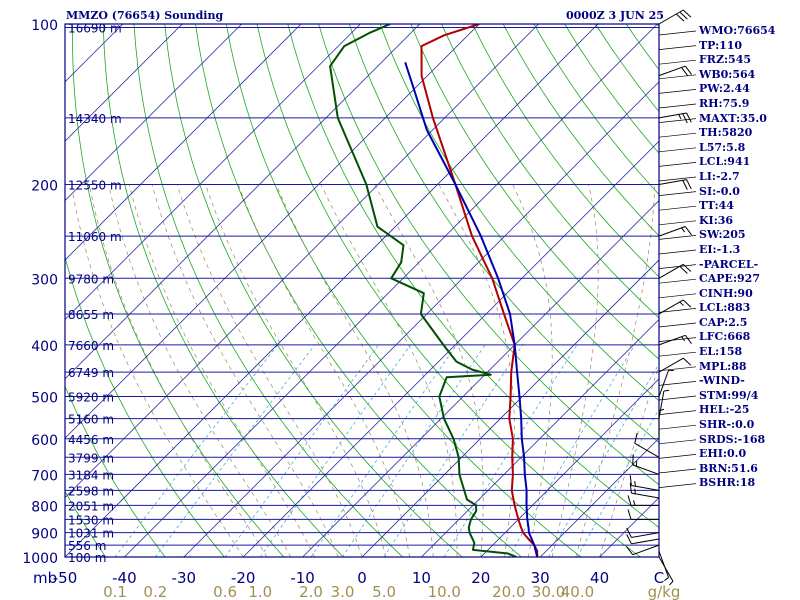 The height and width of the screenshot is (600, 800). Describe the element at coordinates (362, 578) in the screenshot. I see `temperature-tick-label: 0` at that location.